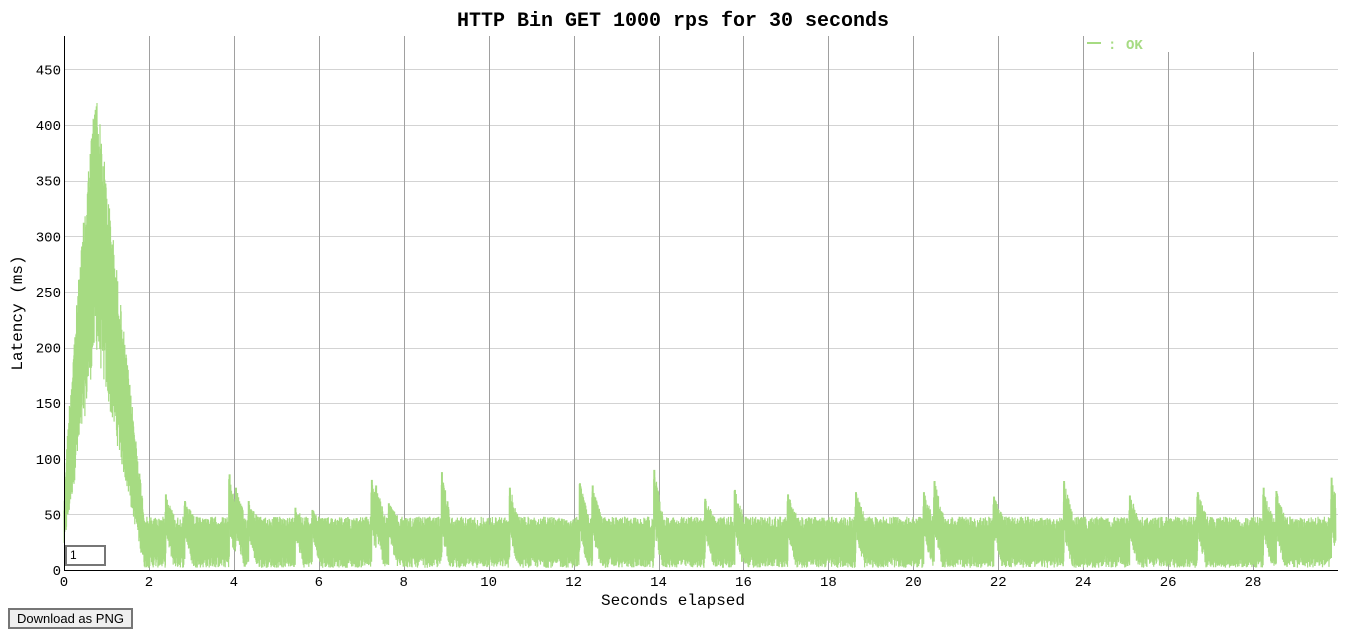 Image resolution: width=1351 pixels, height=637 pixels. What do you see at coordinates (52, 516) in the screenshot?
I see `y-tick-label: 50` at bounding box center [52, 516].